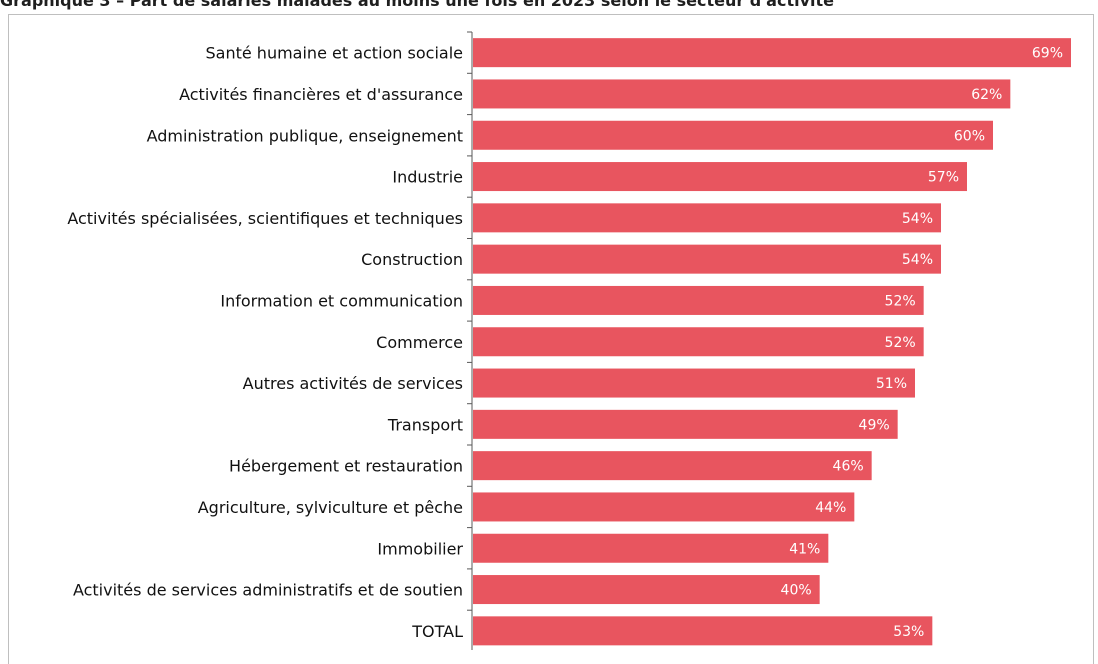 The height and width of the screenshot is (664, 1098). Describe the element at coordinates (353, 383) in the screenshot. I see `category-label-8: Autres activités de services` at that location.